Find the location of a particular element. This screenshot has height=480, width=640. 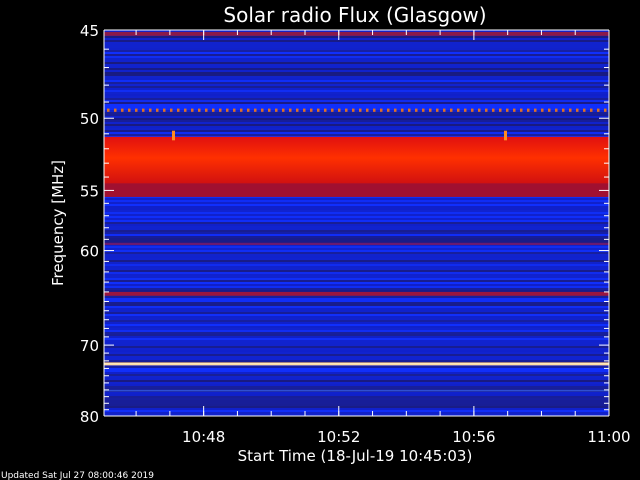

y-axis-title: Frequency [MHz] is located at coordinates (58, 223).